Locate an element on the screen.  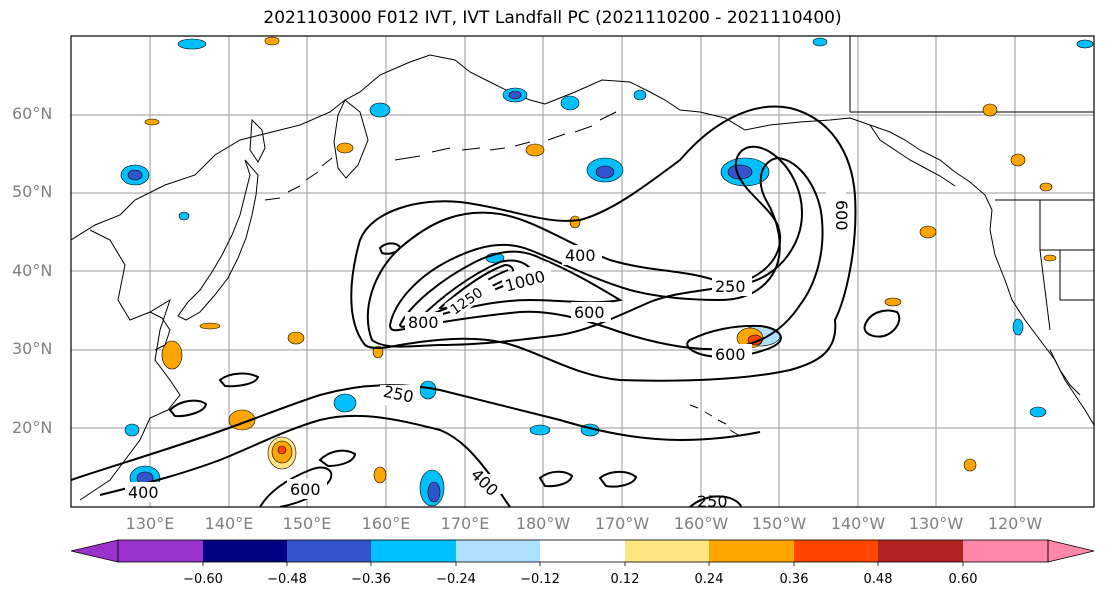
lon-label: 130°W is located at coordinates (936, 523).